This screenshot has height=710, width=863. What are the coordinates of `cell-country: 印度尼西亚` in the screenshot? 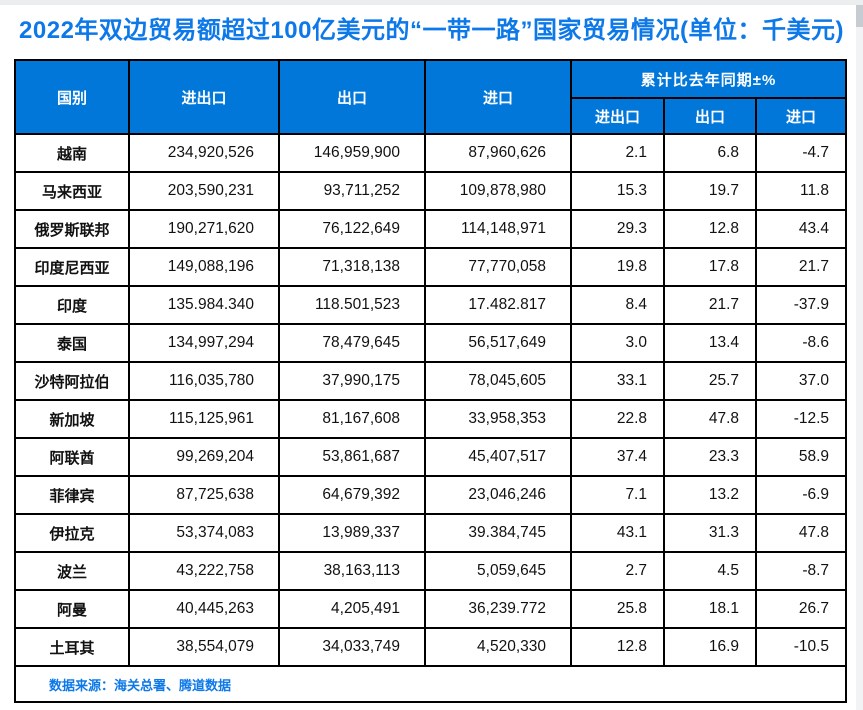 It's located at (72, 267).